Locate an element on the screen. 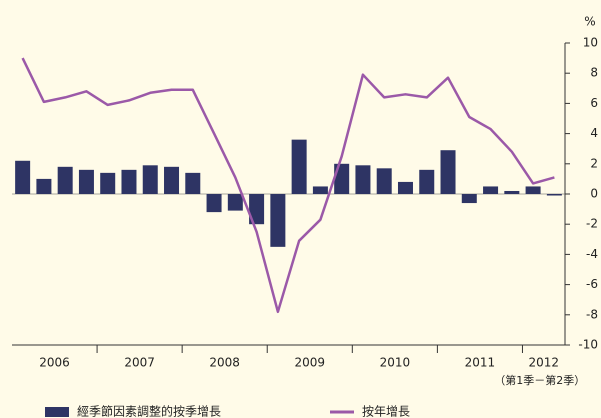 The height and width of the screenshot is (418, 601). y-tick-label: -8 is located at coordinates (592, 314).